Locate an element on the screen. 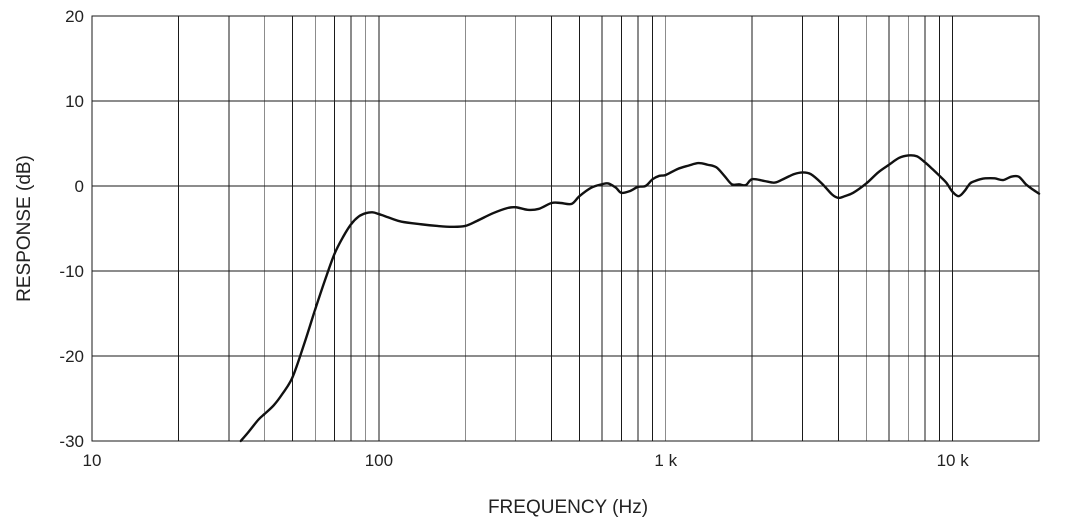  x-axis-title: FREQUENCY (Hz) is located at coordinates (568, 507).